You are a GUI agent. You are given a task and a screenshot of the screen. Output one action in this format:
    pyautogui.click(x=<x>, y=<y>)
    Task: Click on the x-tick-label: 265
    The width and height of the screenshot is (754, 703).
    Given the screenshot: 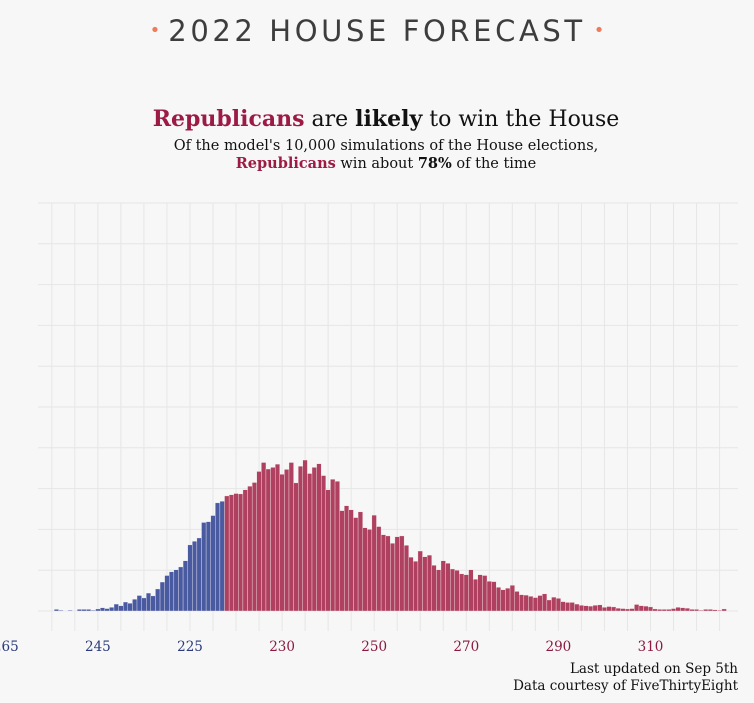 What is the action you would take?
    pyautogui.click(x=9, y=647)
    